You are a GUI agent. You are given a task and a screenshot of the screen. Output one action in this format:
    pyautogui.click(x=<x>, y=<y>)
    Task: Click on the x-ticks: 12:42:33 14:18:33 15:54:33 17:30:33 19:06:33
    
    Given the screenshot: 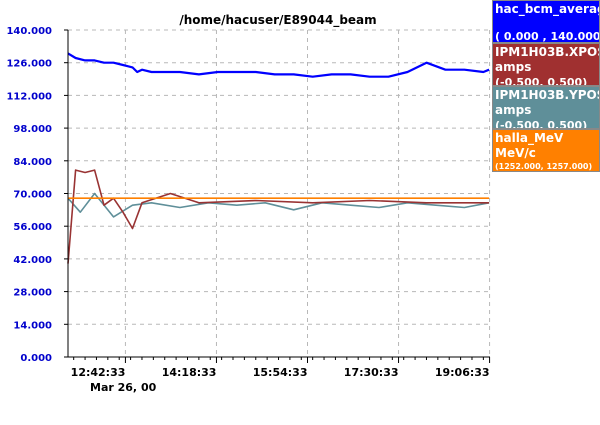 What is the action you would take?
    pyautogui.click(x=281, y=368)
    